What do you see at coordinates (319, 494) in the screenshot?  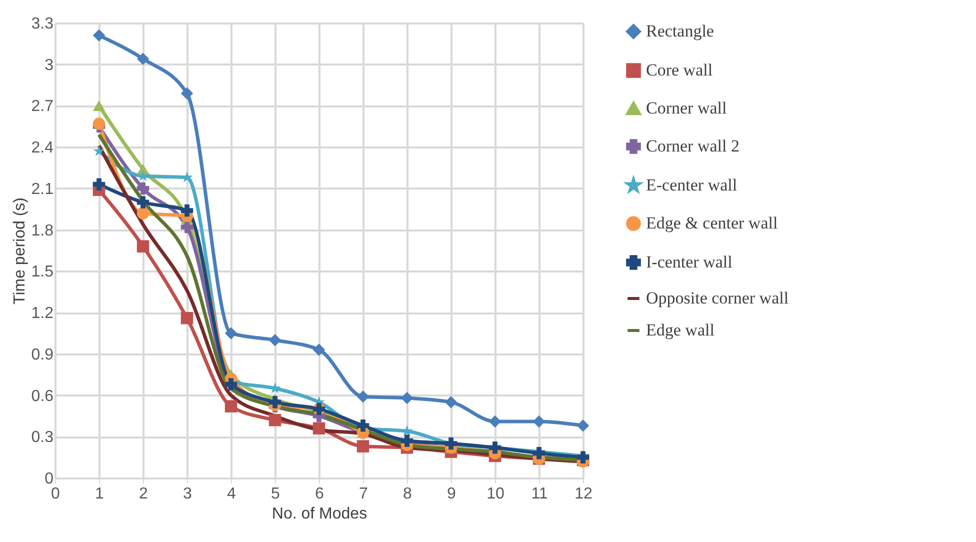 I see `x-tick-label: 6` at bounding box center [319, 494].